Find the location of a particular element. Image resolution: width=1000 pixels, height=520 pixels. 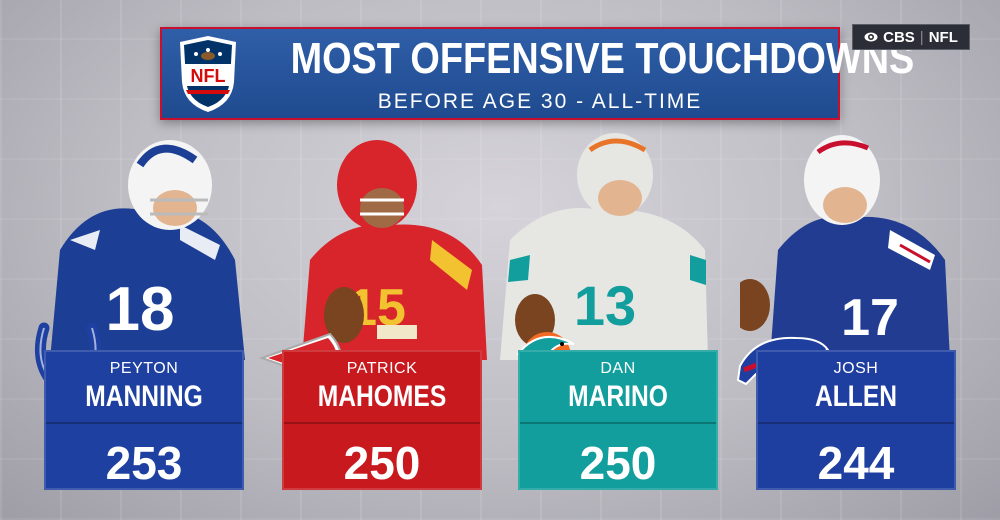

player-last-name: MANNING is located at coordinates (144, 396).